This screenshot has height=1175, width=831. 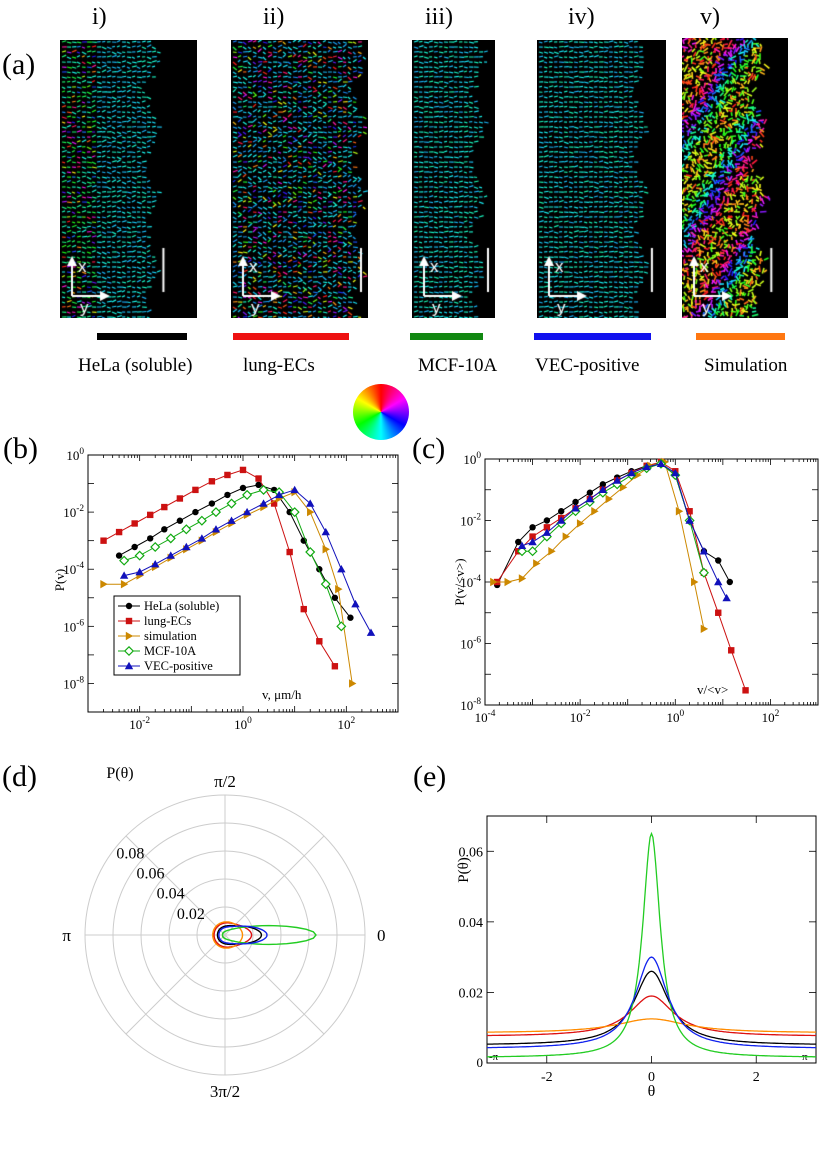 I want to click on chart-b-legend-box, so click(x=177, y=635).